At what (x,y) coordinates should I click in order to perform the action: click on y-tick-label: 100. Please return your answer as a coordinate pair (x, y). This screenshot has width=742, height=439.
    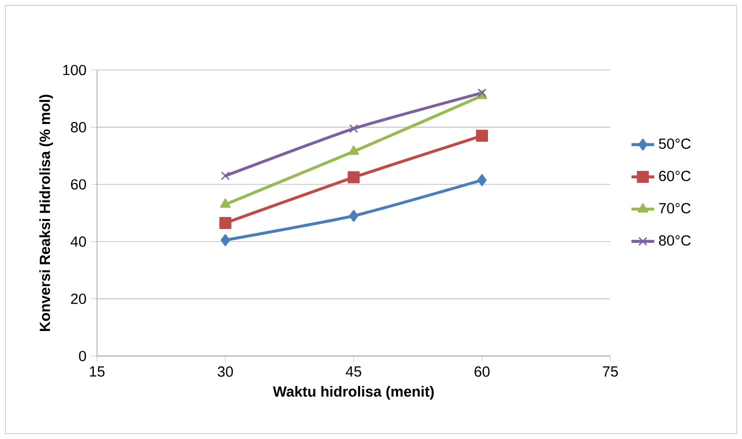
    Looking at the image, I should click on (74, 70).